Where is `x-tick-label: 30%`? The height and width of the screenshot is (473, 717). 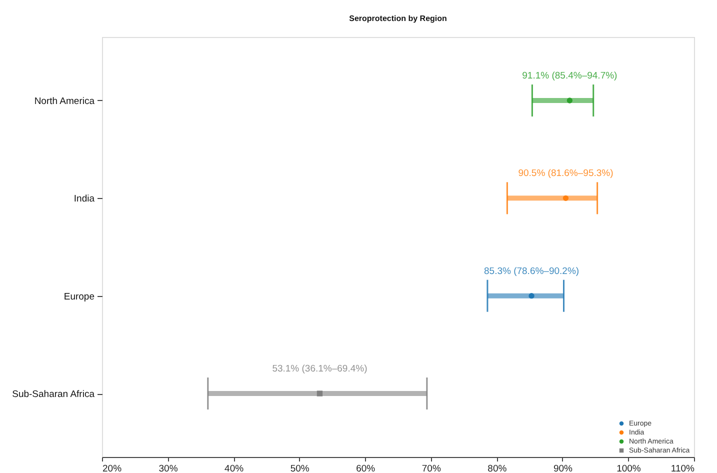 x-tick-label: 30% is located at coordinates (168, 468).